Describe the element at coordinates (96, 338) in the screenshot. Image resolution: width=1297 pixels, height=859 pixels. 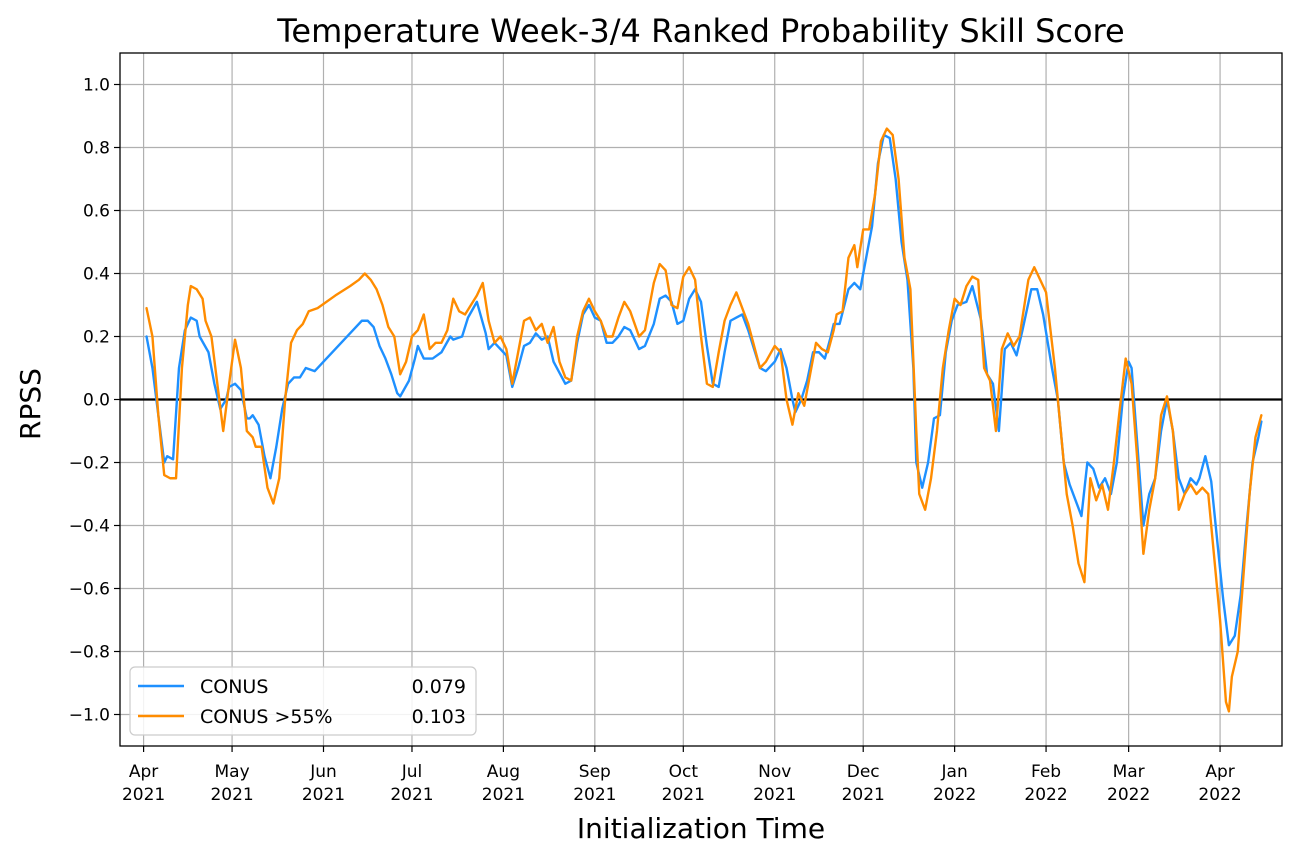
I see `y-tick-label: 0.2` at that location.